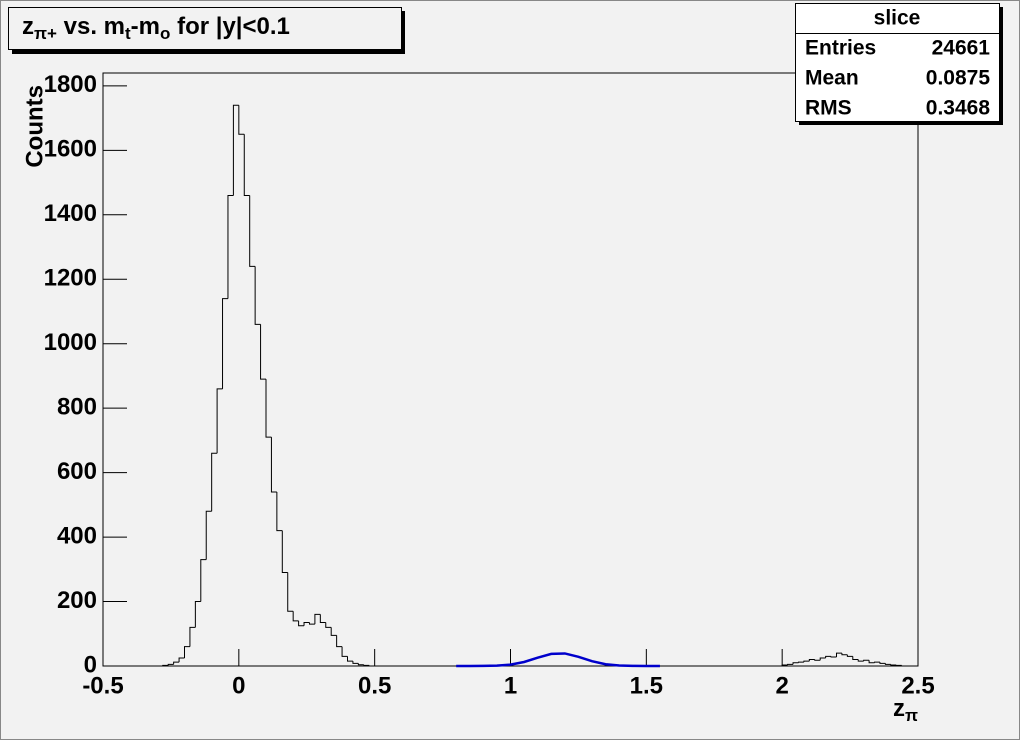  Describe the element at coordinates (70, 278) in the screenshot. I see `y-tick-label: 1200` at that location.